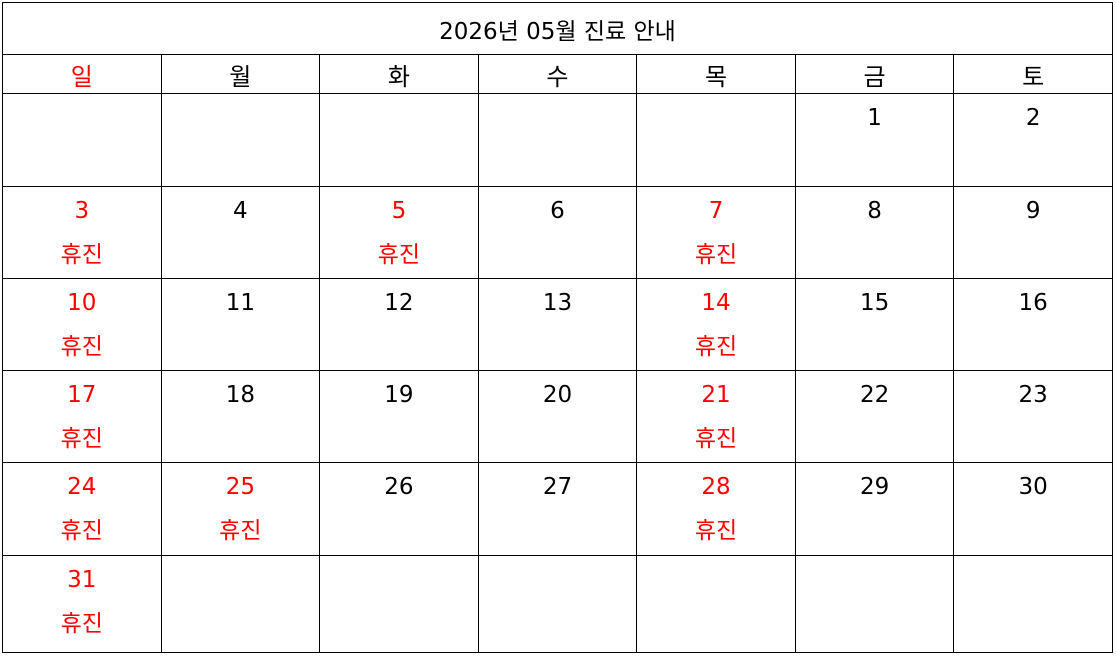  I want to click on day-cell: 17 휴진, so click(82, 417).